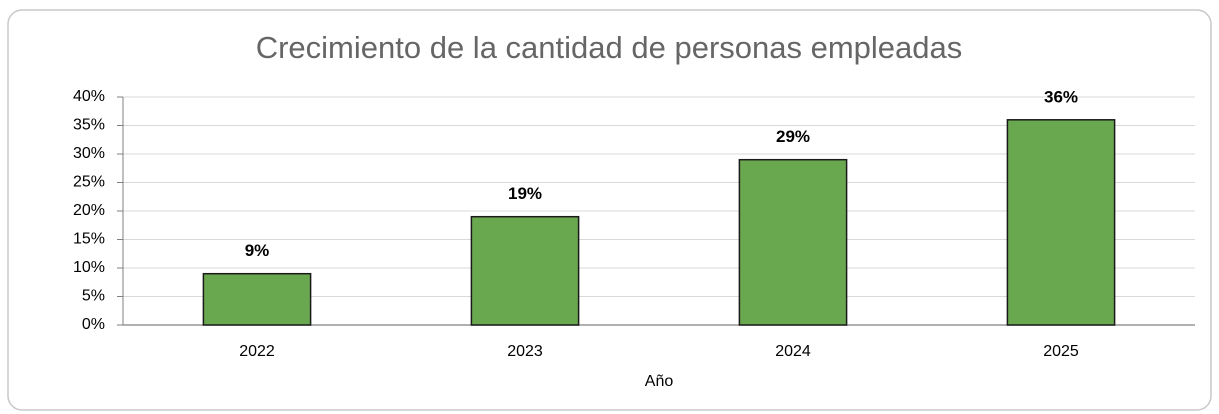 Image resolution: width=1219 pixels, height=414 pixels. What do you see at coordinates (89, 267) in the screenshot?
I see `y-tick-label: 10%` at bounding box center [89, 267].